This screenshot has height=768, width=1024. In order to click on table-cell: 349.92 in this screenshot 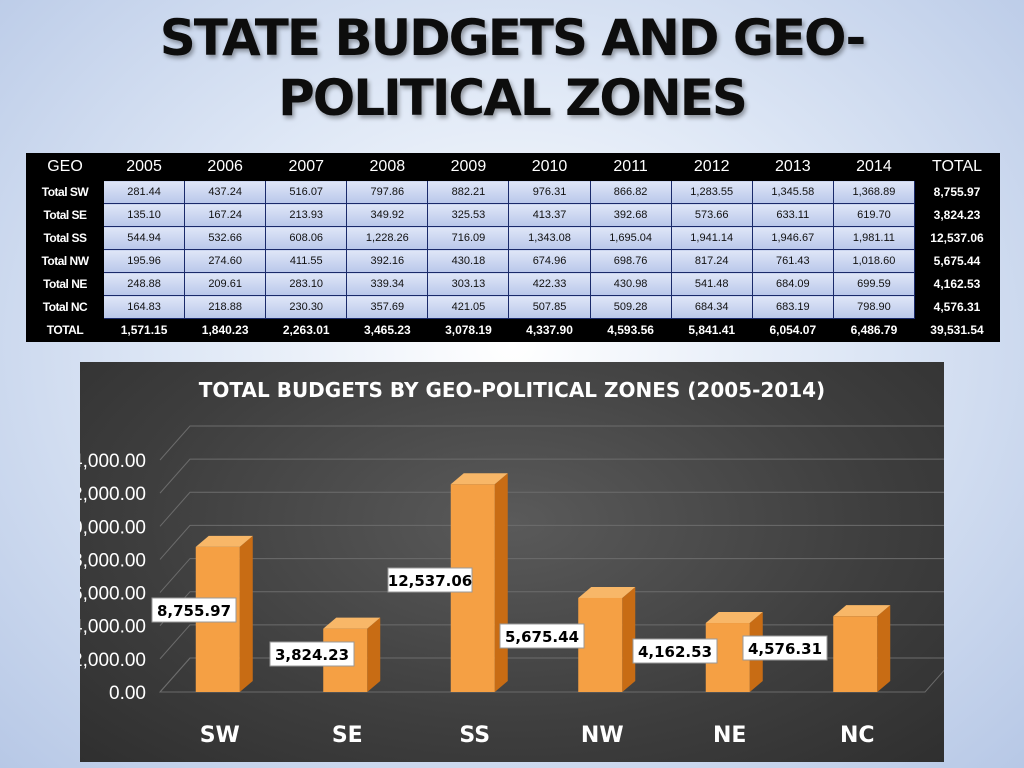, I will do `click(387, 215)`.